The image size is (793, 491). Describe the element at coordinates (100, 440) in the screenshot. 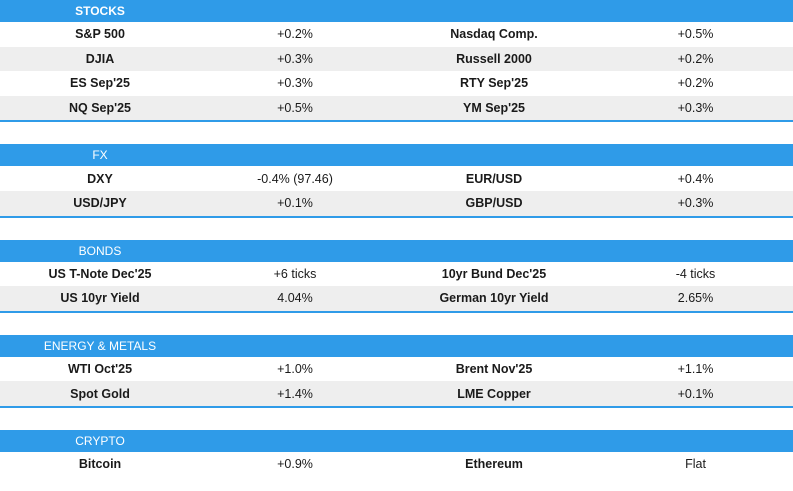

I see `section-title: CRYPTO` at that location.